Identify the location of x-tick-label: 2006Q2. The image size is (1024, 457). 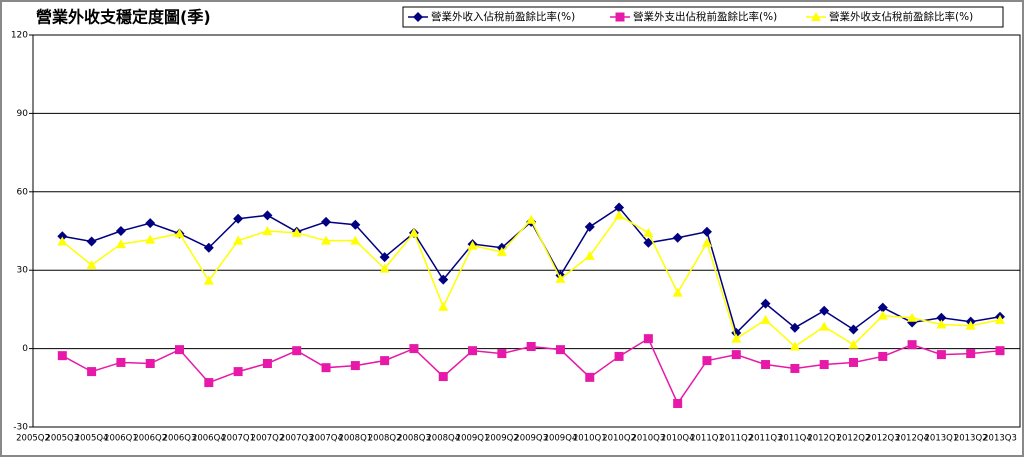
(150, 439).